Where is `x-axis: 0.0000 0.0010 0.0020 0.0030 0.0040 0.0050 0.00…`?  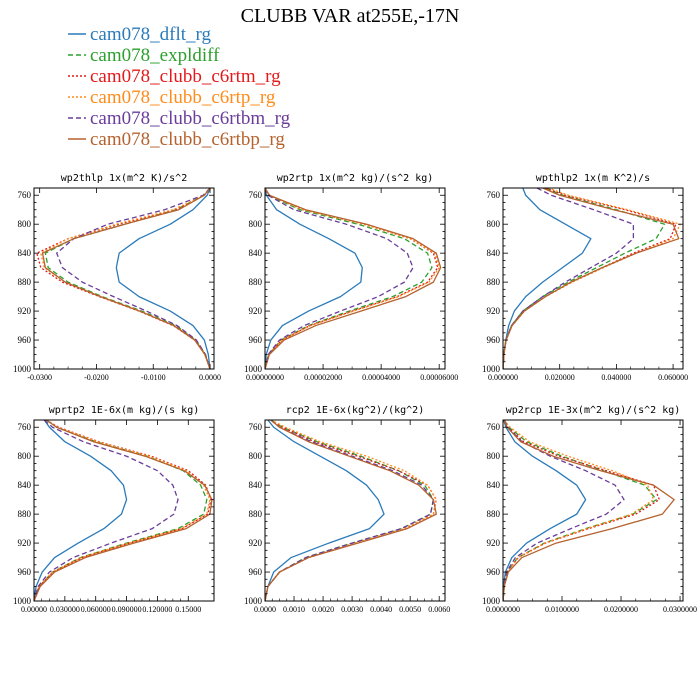 x-axis: 0.0000 0.0010 0.0020 0.0030 0.0040 0.0050 0.00… is located at coordinates (352, 517).